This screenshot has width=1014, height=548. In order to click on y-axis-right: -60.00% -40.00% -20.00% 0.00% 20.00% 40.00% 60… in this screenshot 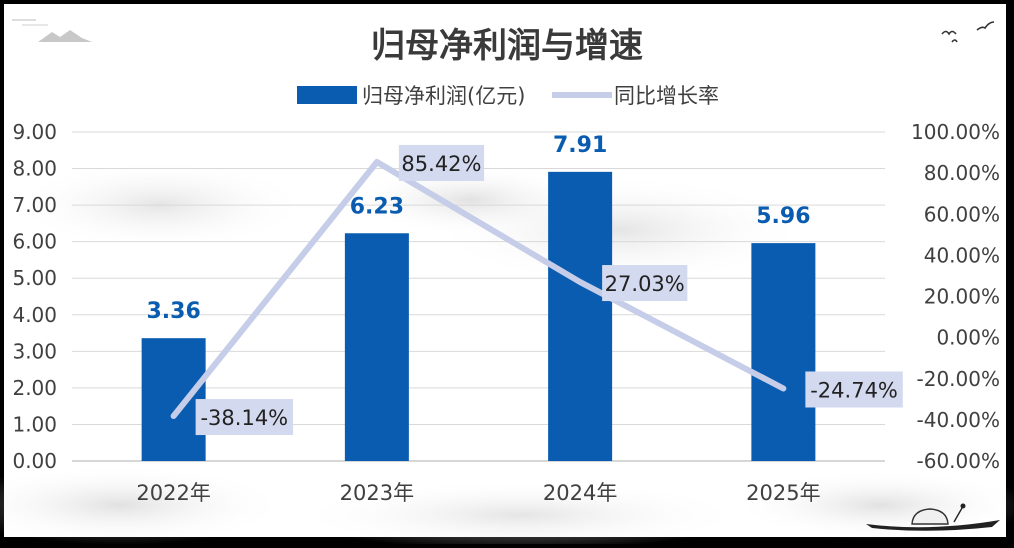, I will do `click(955, 296)`.